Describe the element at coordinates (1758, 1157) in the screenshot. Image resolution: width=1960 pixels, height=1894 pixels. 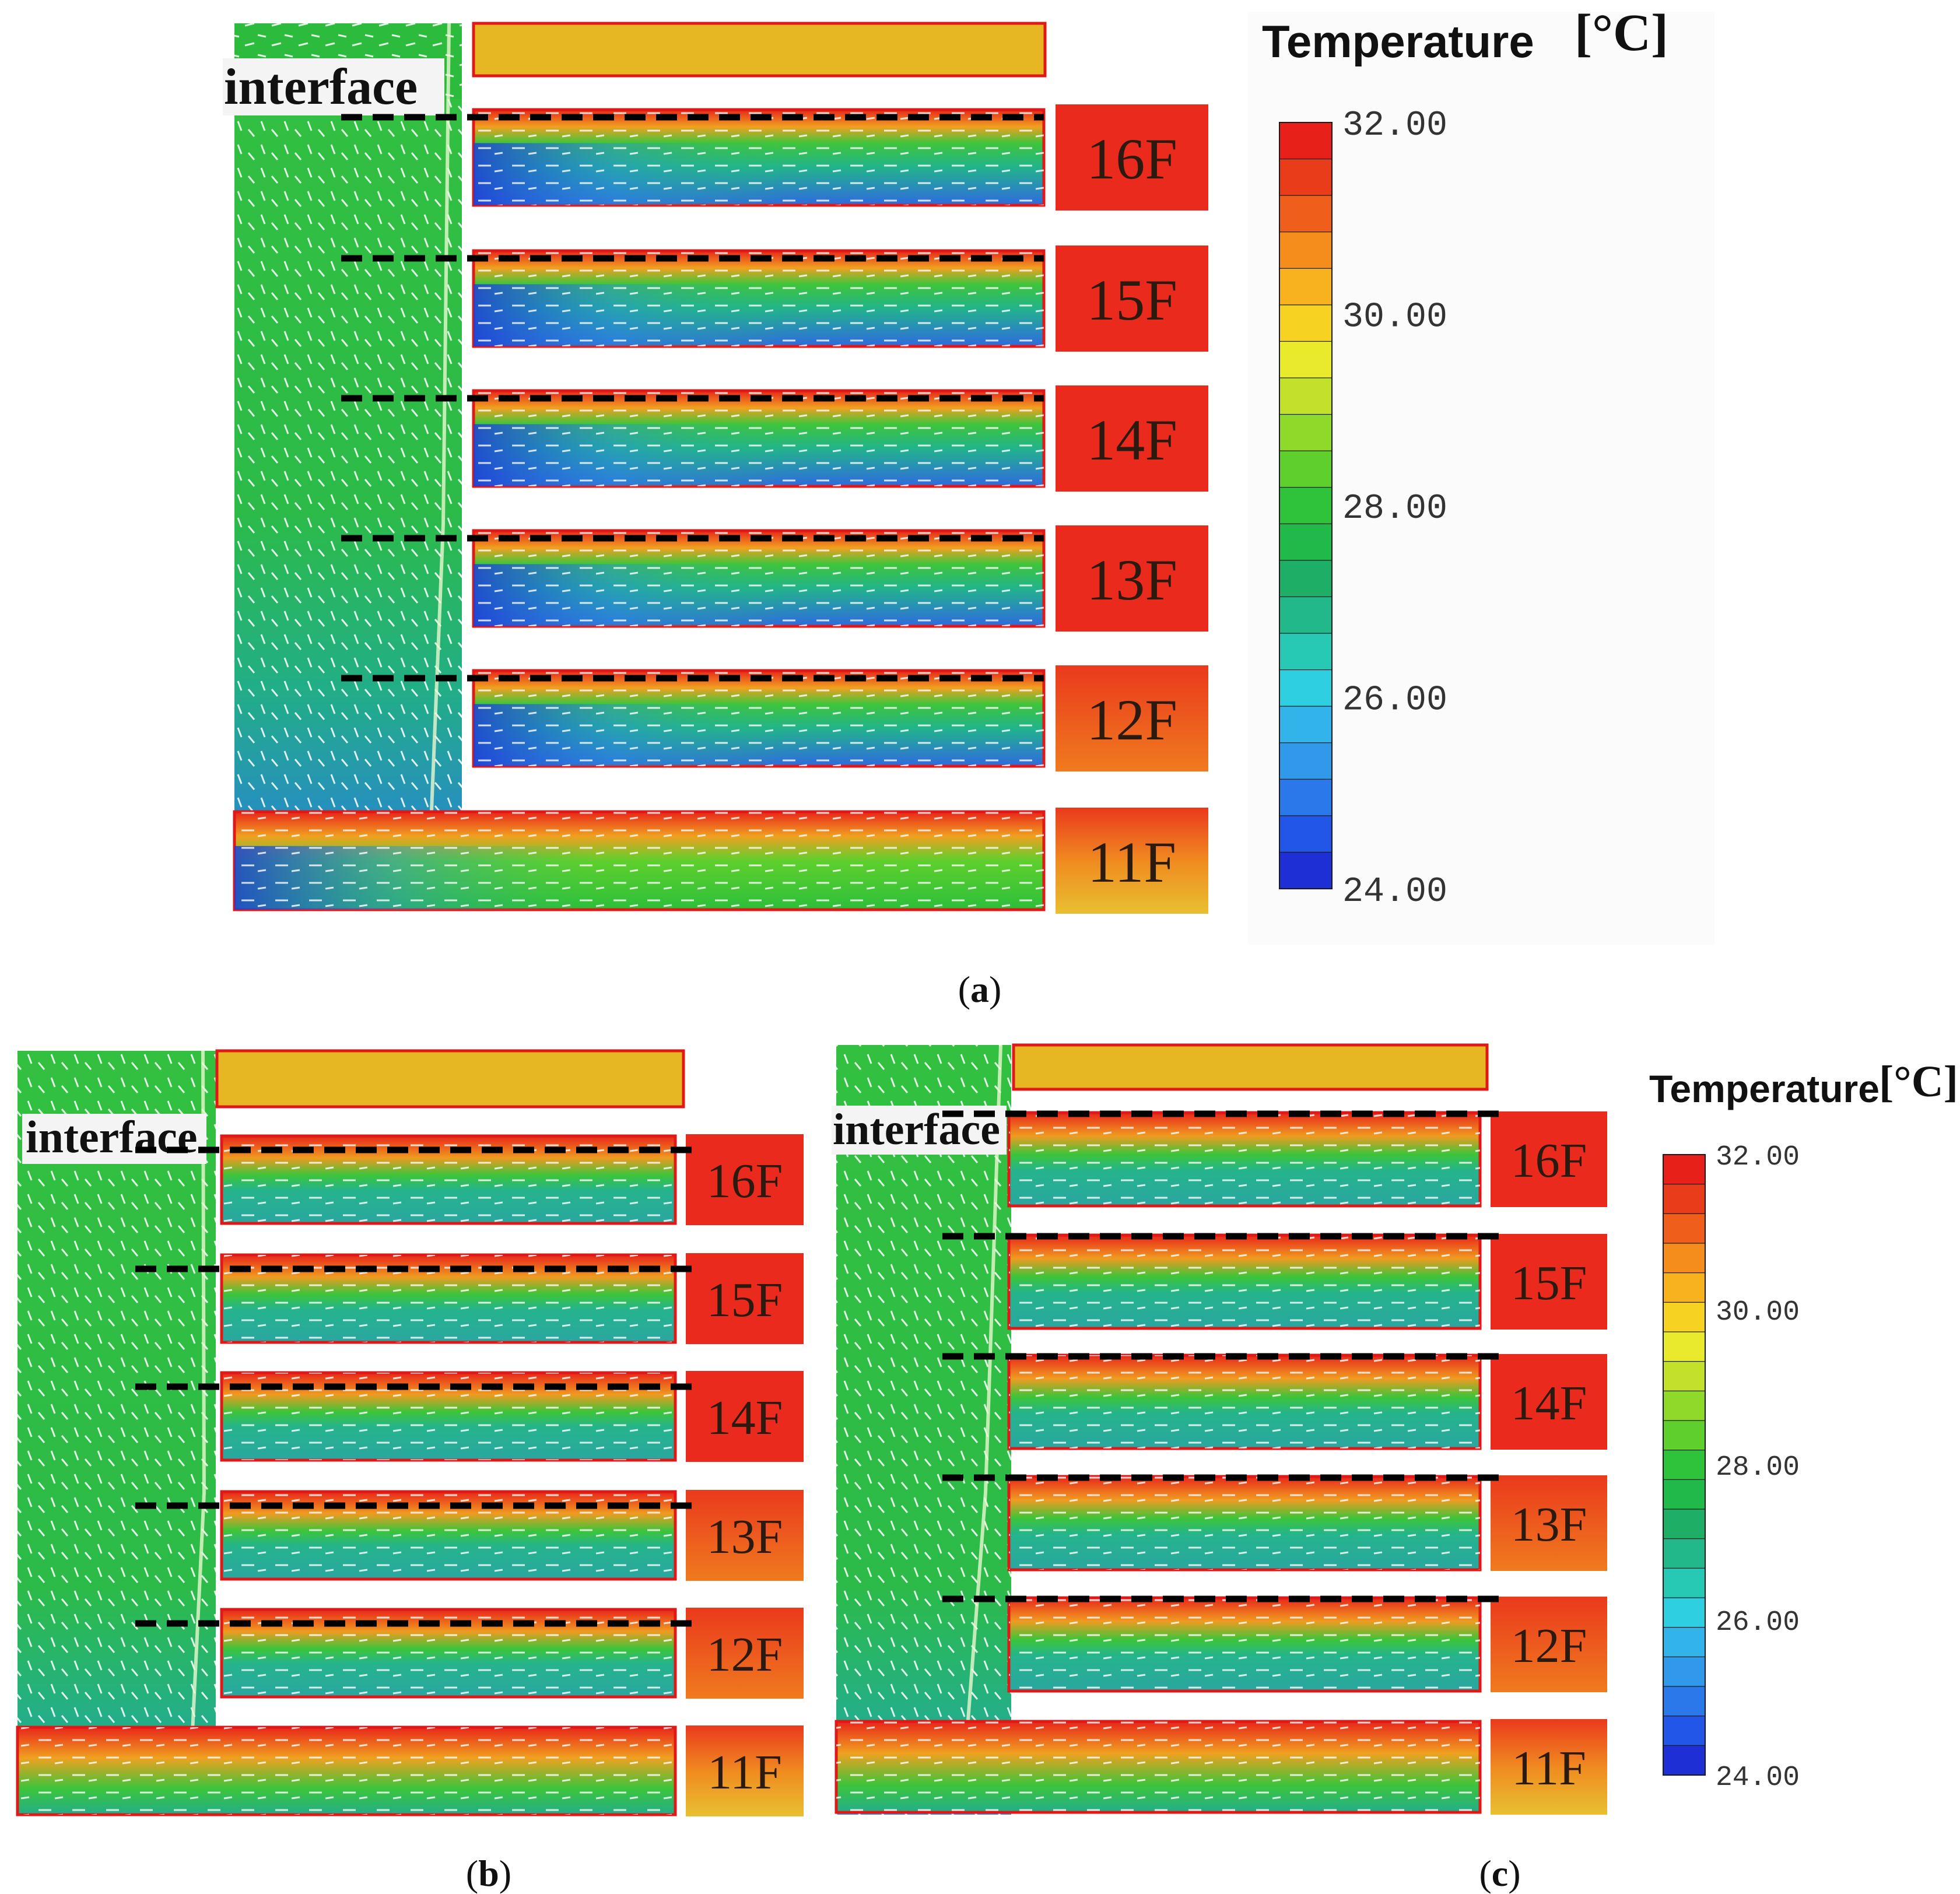
I see `legend-tick-label: 32.00` at that location.